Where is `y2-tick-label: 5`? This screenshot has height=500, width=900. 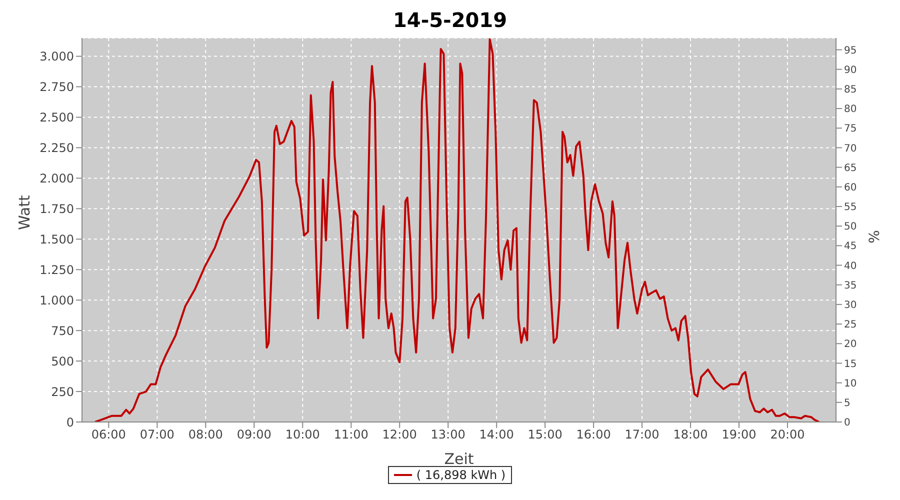
y2-tick-label: 5 is located at coordinates (847, 403).